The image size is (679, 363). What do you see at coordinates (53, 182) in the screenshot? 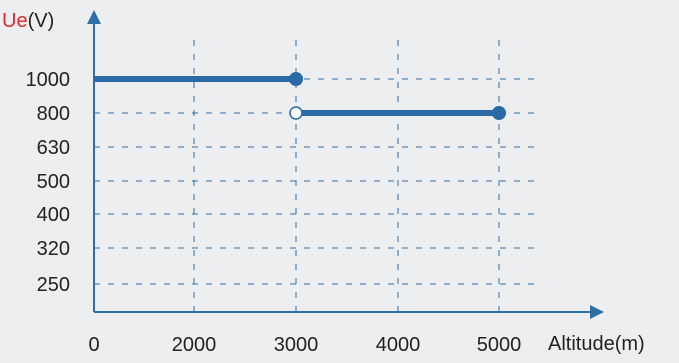
I see `y-tick-label: 500` at bounding box center [53, 182].